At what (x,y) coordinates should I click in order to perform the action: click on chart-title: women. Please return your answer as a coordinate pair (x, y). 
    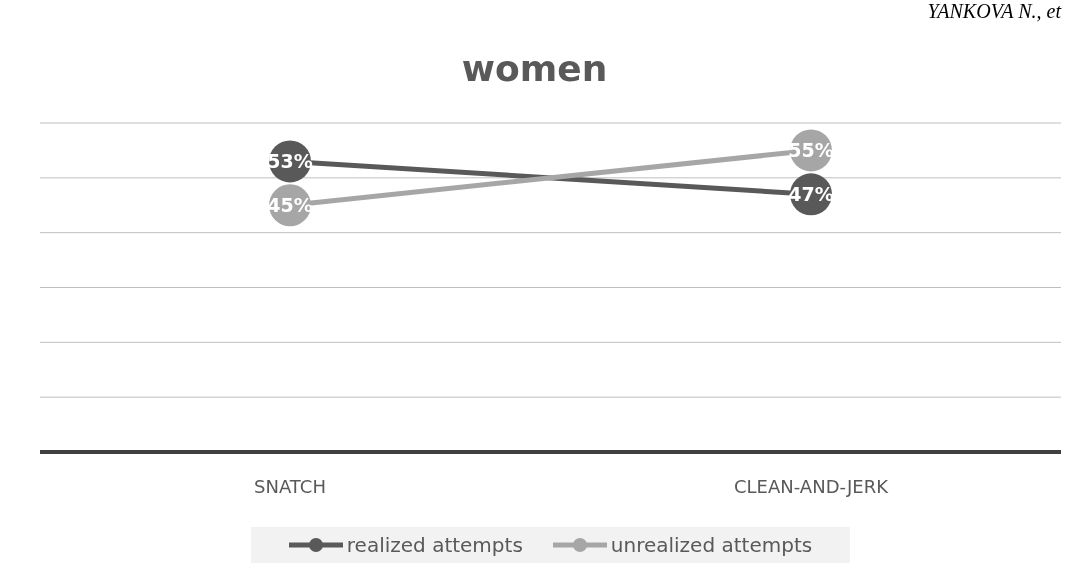
    Looking at the image, I should click on (534, 68).